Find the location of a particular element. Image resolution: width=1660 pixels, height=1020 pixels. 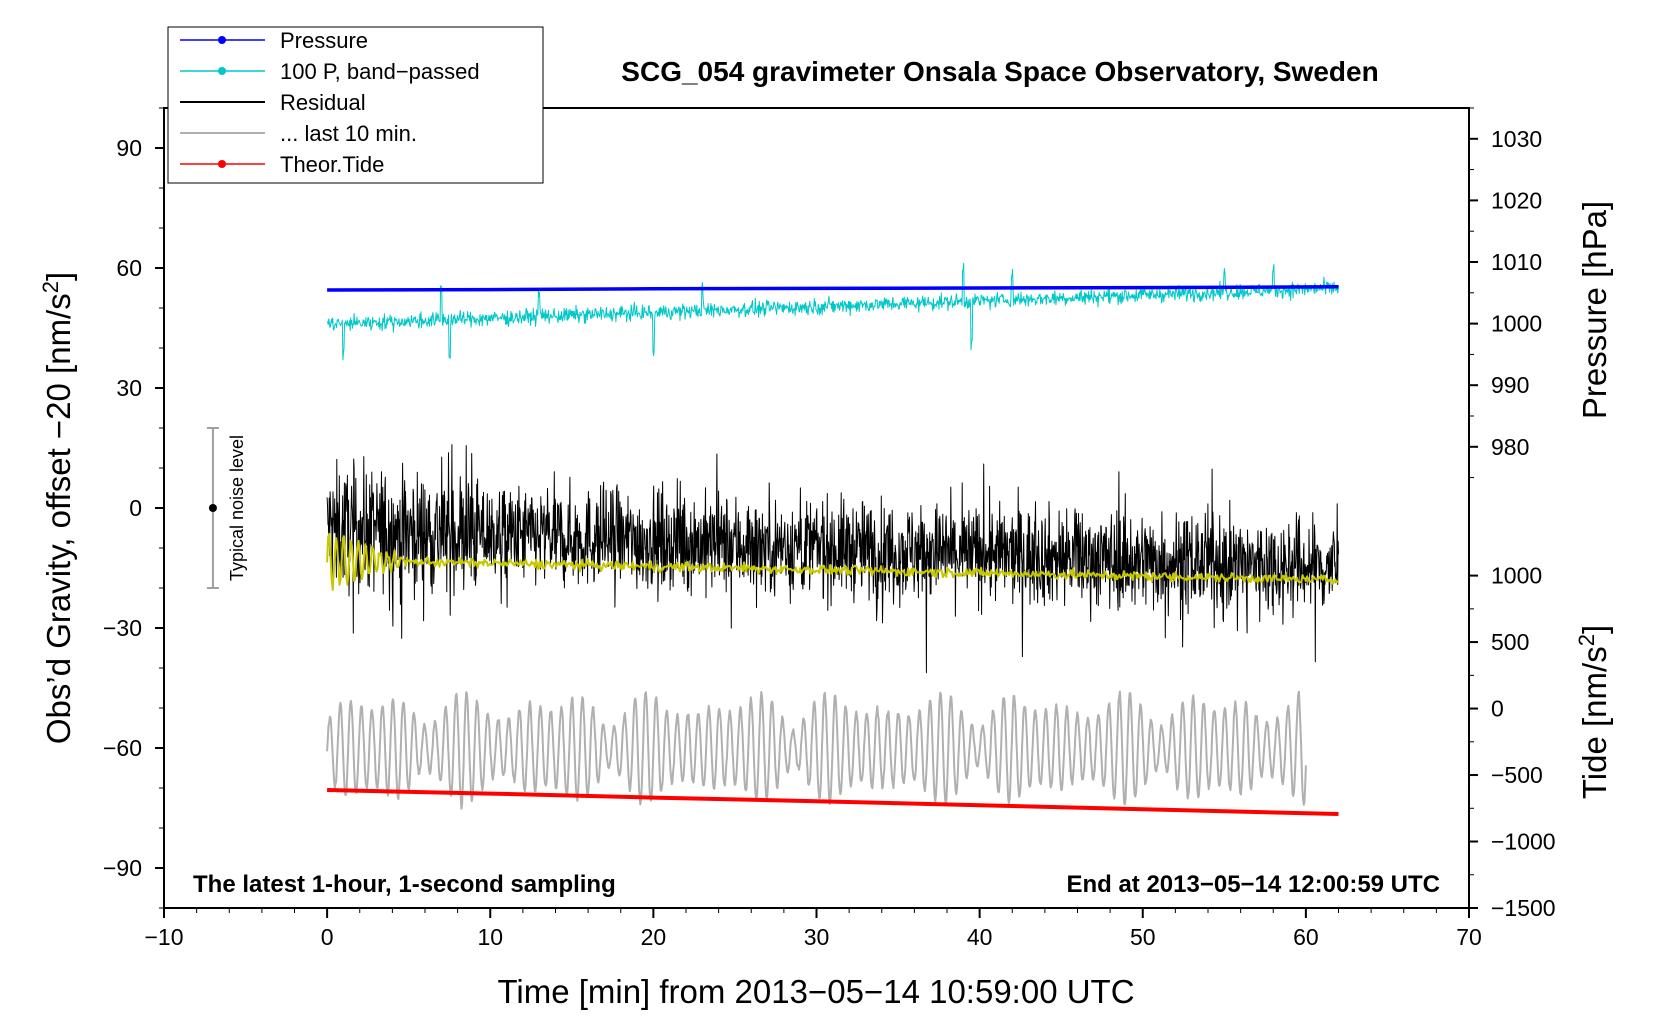

legend-marker-pressure is located at coordinates (222, 40).